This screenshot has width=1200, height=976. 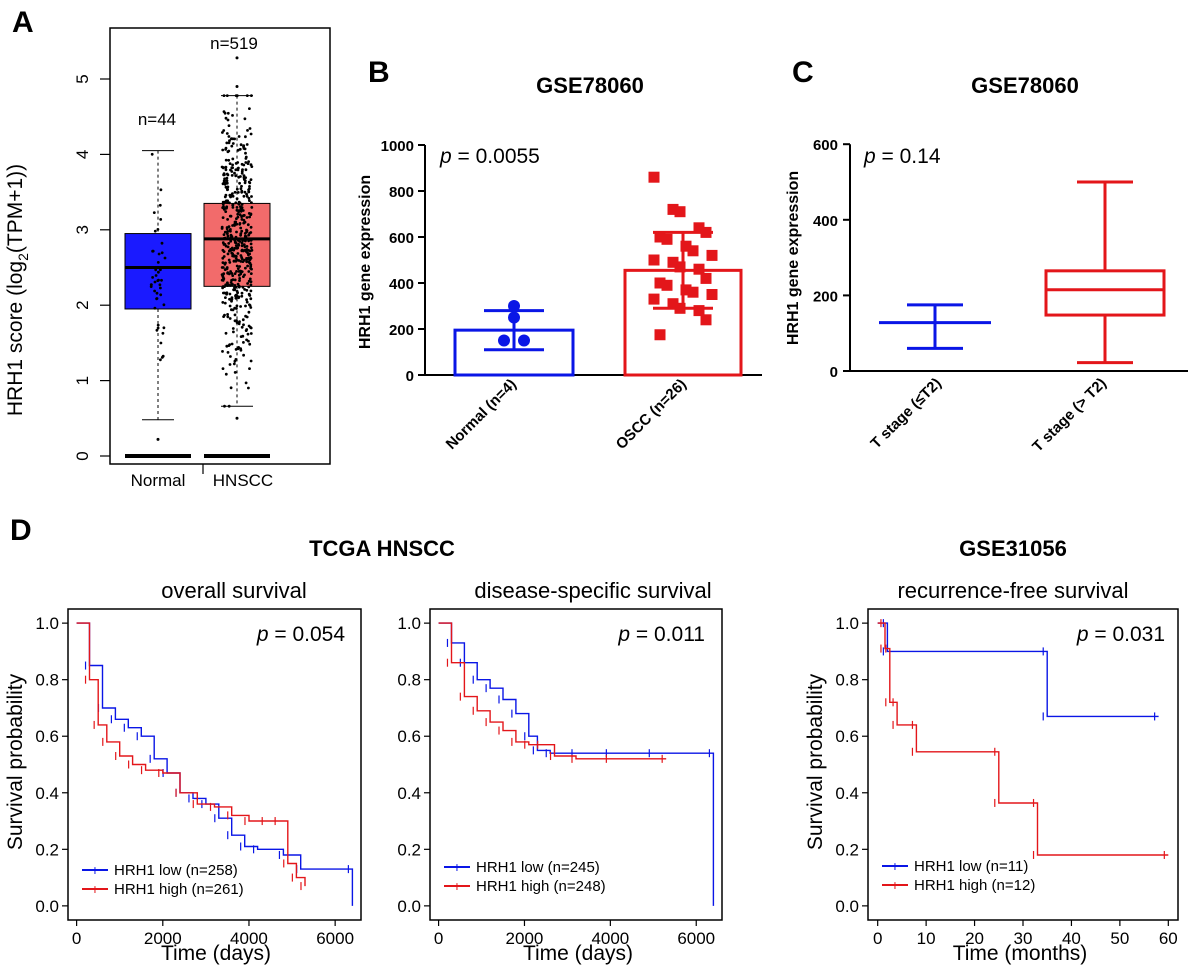 What do you see at coordinates (82, 78) in the screenshot?
I see `panel-a-ytick-label: 5` at bounding box center [82, 78].